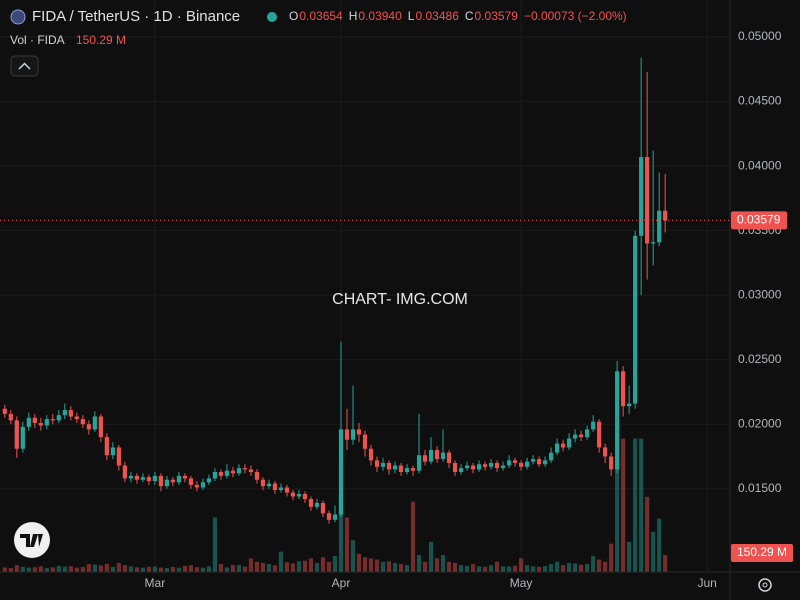  Describe the element at coordinates (760, 101) in the screenshot. I see `y-tick-label: 0.04500` at that location.